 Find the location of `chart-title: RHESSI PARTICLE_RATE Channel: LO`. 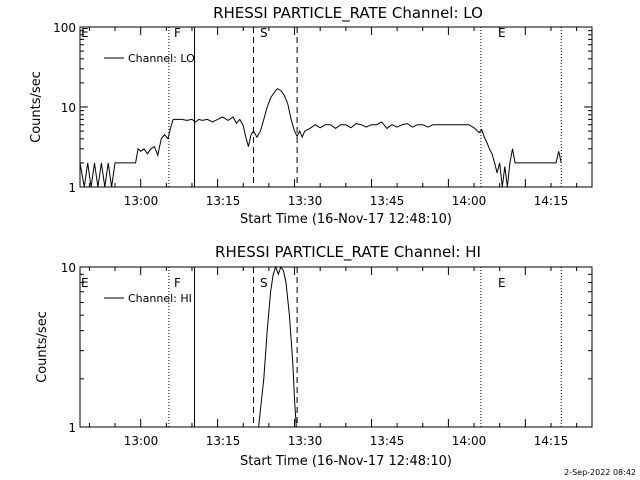

chart-title: RHESSI PARTICLE_RATE Channel: LO is located at coordinates (348, 13).